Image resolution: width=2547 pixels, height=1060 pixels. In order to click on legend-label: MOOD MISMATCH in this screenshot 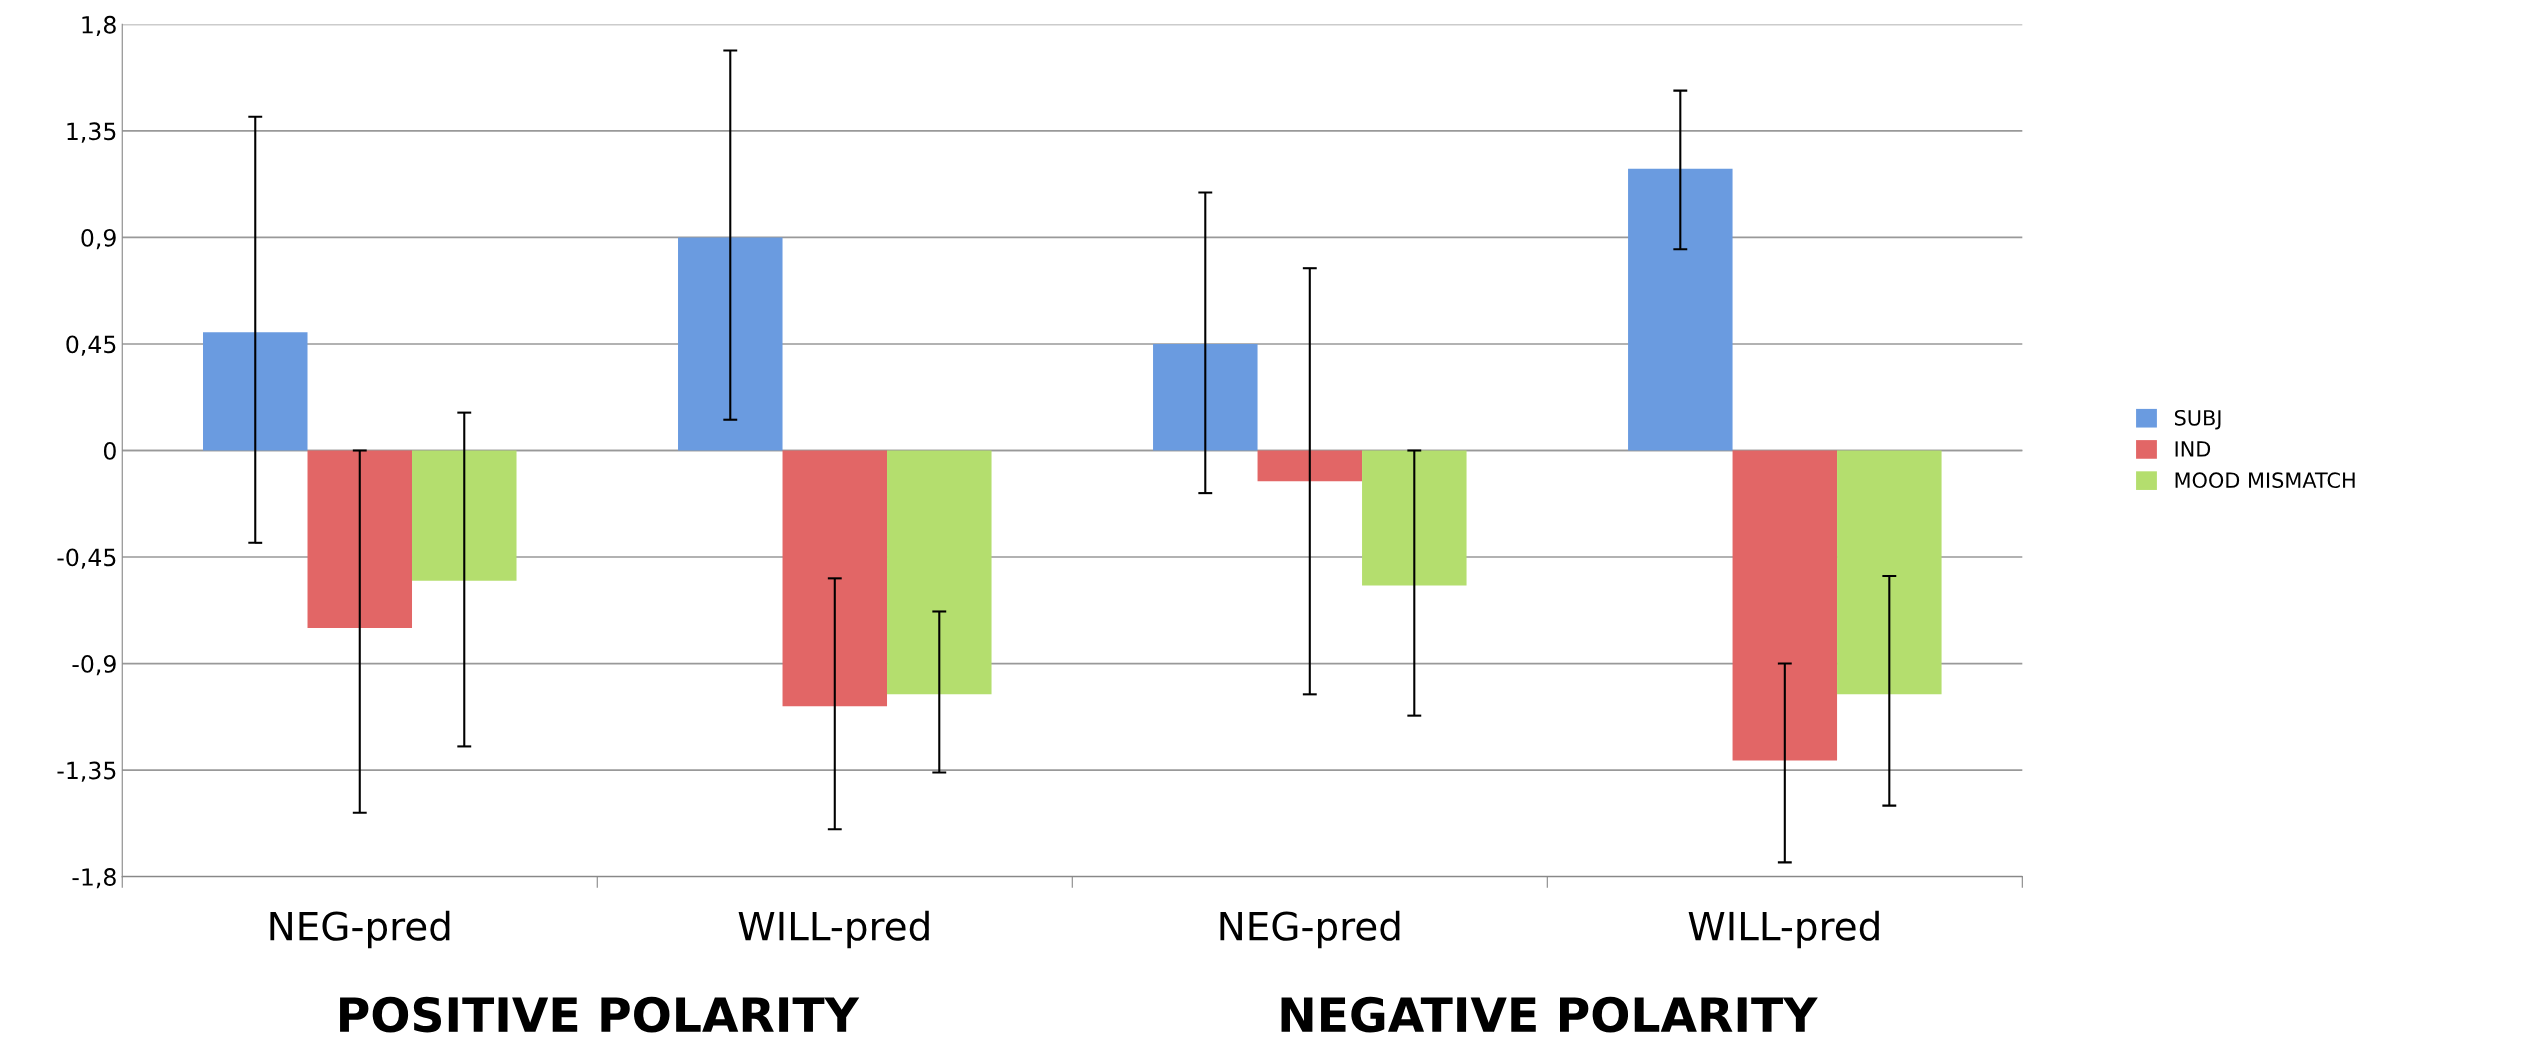, I will do `click(2265, 480)`.